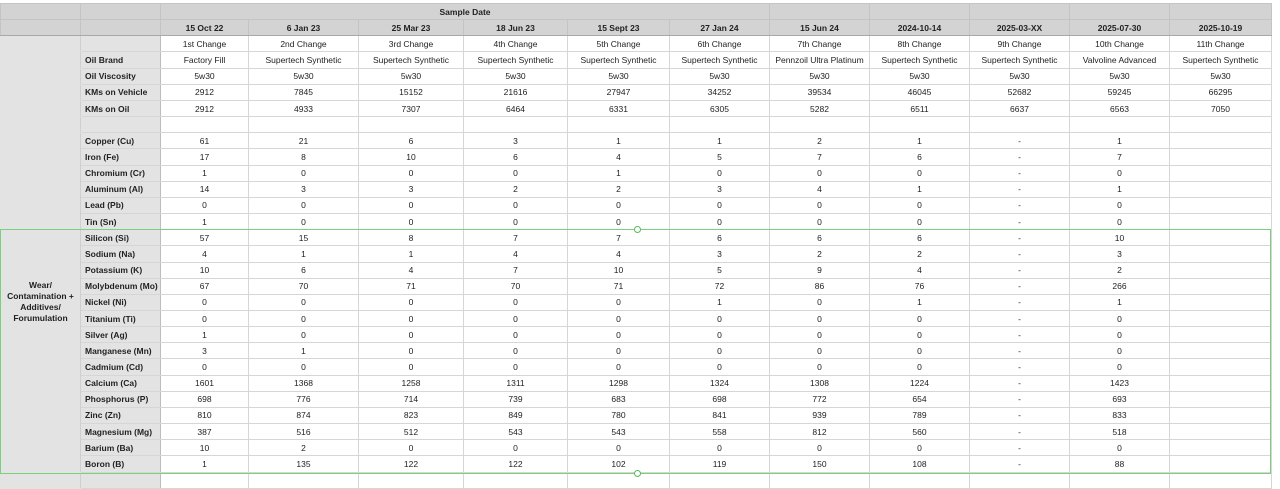  Describe the element at coordinates (919, 464) in the screenshot. I see `data-cell: 108` at that location.